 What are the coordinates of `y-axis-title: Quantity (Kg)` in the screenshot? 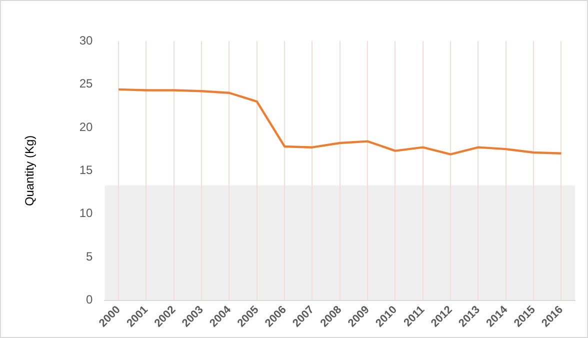 It's located at (29, 170).